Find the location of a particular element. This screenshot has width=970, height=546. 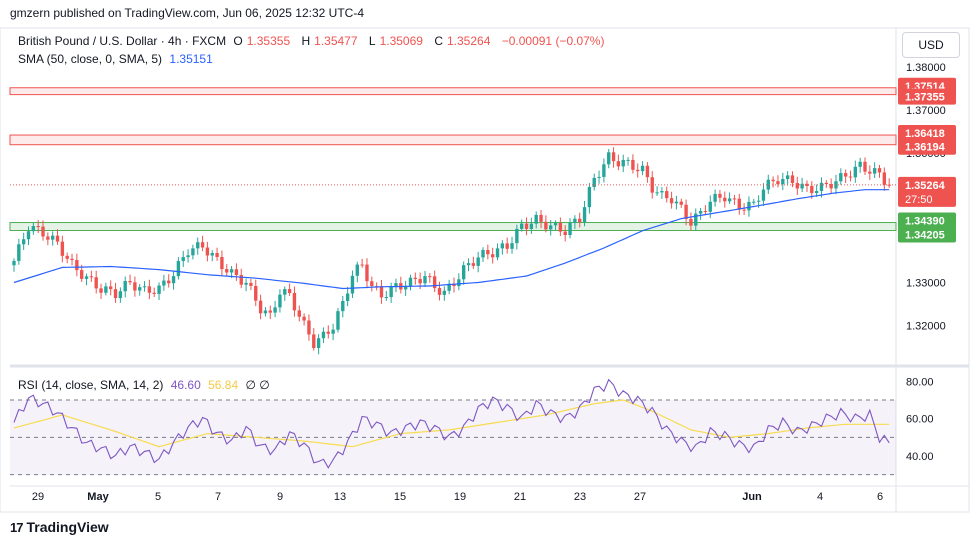

time-tick-label: 29 is located at coordinates (38, 497).